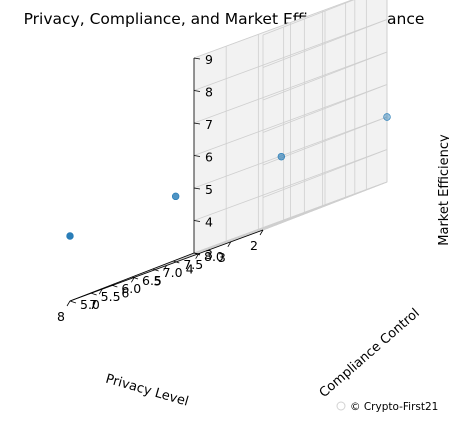 Image resolution: width=449 pixels, height=421 pixels. What do you see at coordinates (209, 59) in the screenshot?
I see `z-tick-label: 9` at bounding box center [209, 59].